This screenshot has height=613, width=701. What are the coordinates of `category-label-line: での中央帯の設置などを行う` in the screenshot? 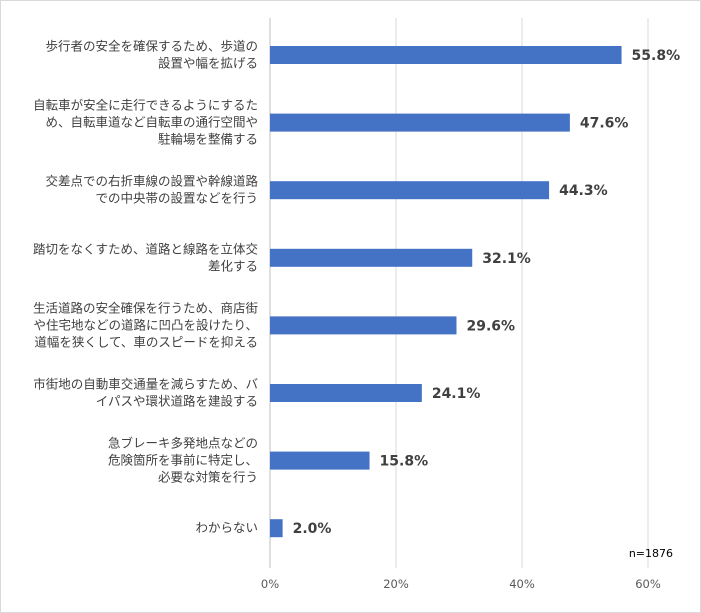 It's located at (176, 198).